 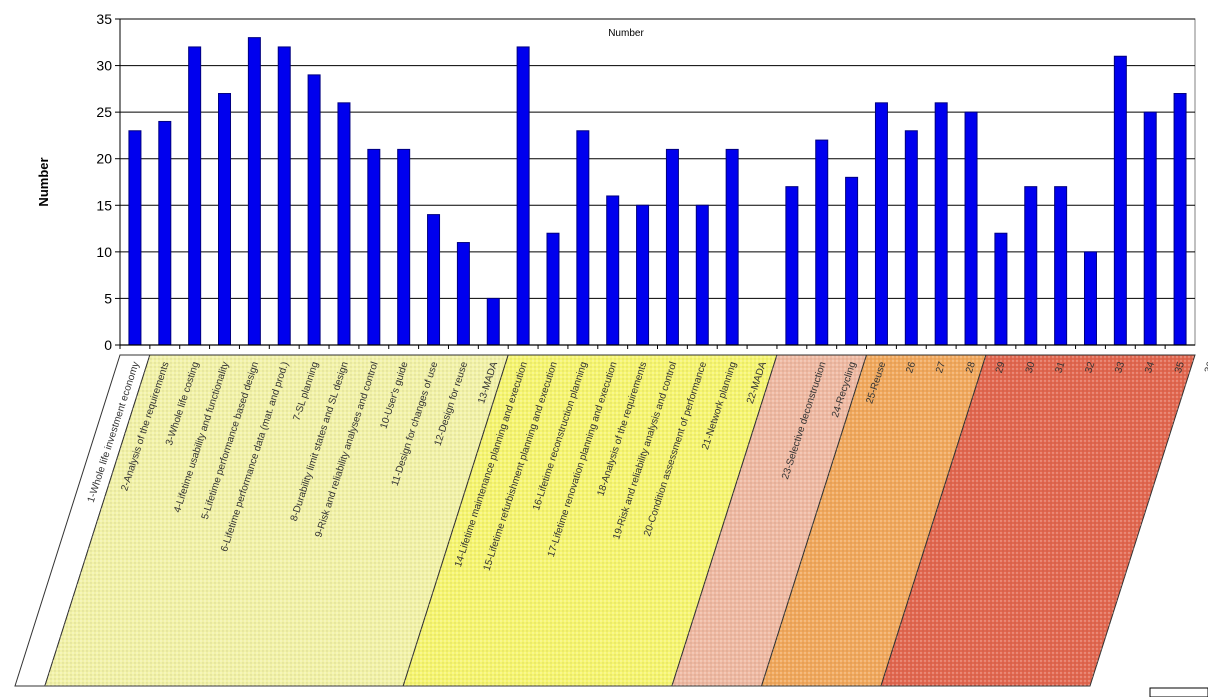 I want to click on category-band-6-texture, so click(x=1037, y=520).